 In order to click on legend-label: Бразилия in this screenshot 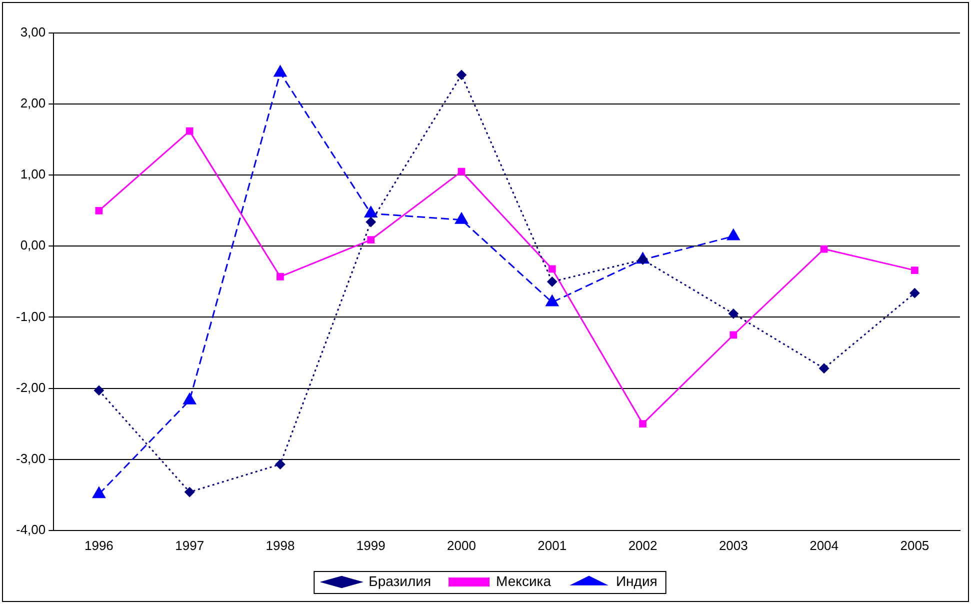, I will do `click(400, 580)`.